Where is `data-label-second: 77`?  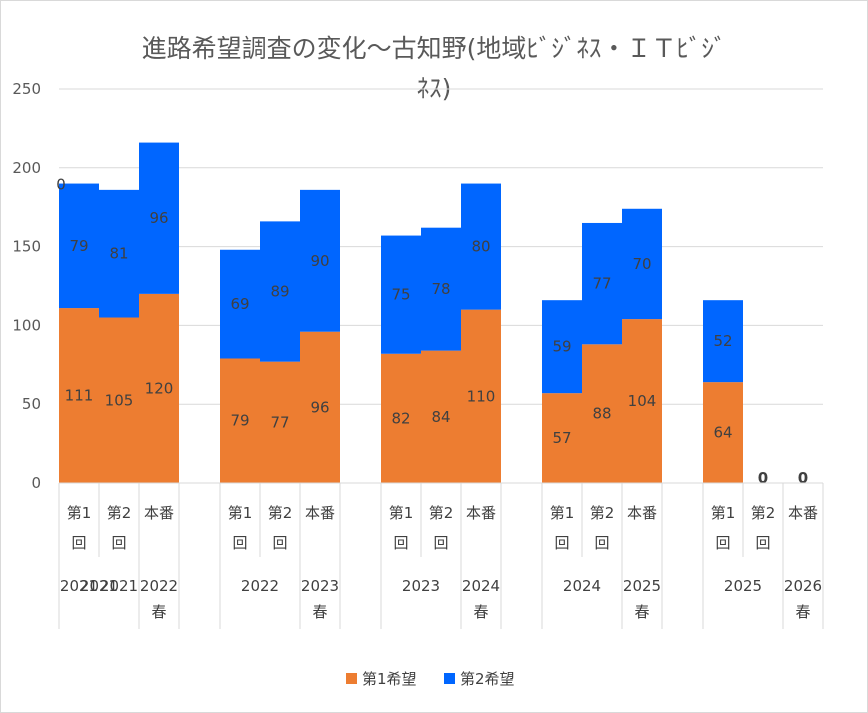 data-label-second: 77 is located at coordinates (601, 284).